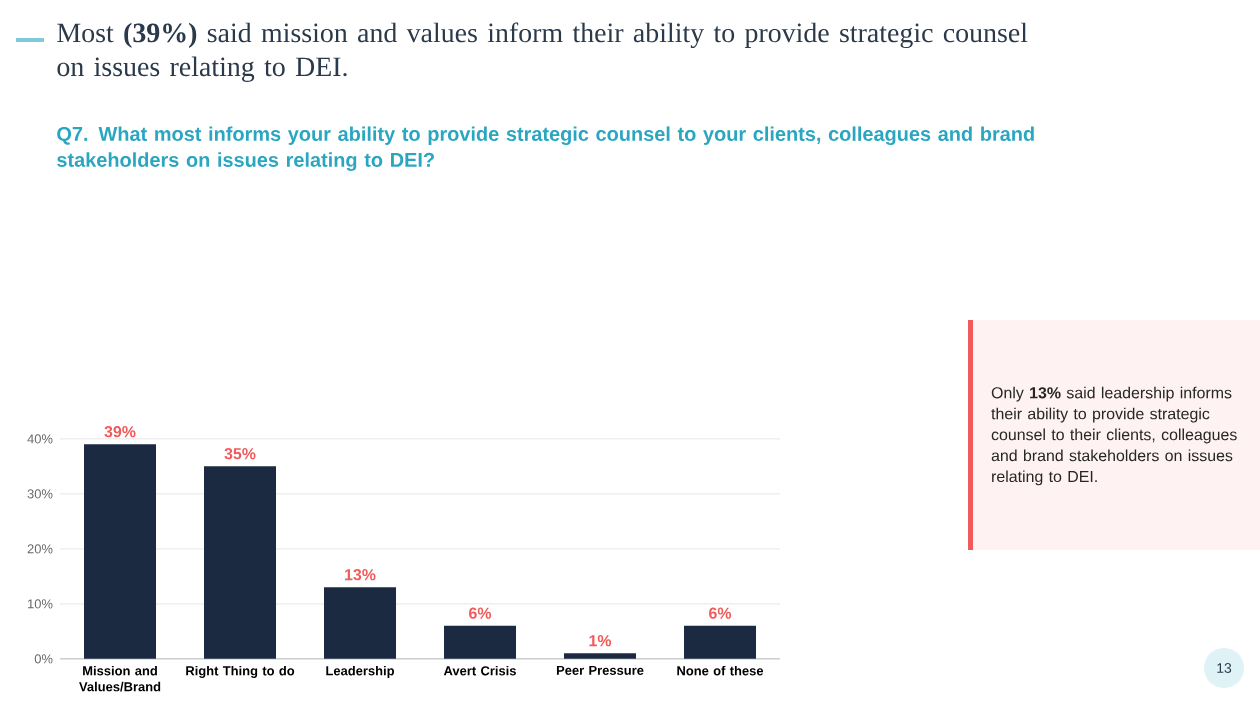 The height and width of the screenshot is (710, 1260). Describe the element at coordinates (545, 148) in the screenshot. I see `chart-subtitle: Q7. What most informs your ability to provide strategic counsel to your clients, colleagues and brand stakeholders on issues relating to DEI?` at that location.